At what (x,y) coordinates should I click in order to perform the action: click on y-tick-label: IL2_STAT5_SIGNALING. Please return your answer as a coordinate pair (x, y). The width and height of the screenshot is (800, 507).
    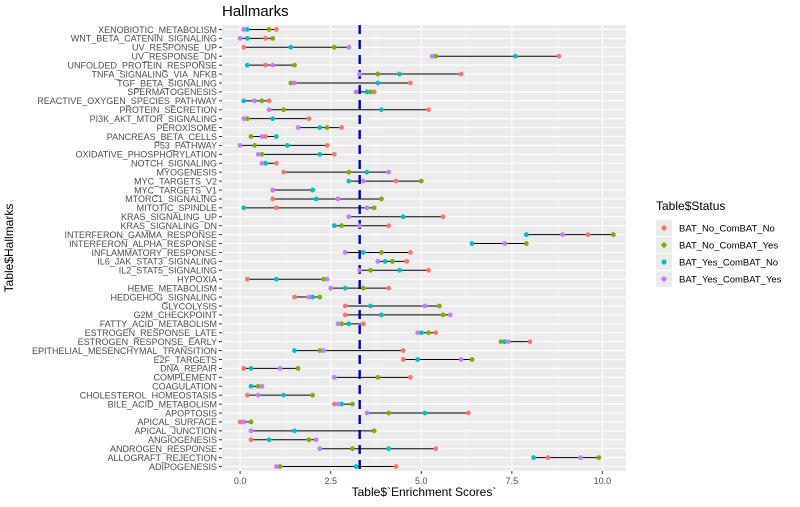
    Looking at the image, I should click on (168, 271).